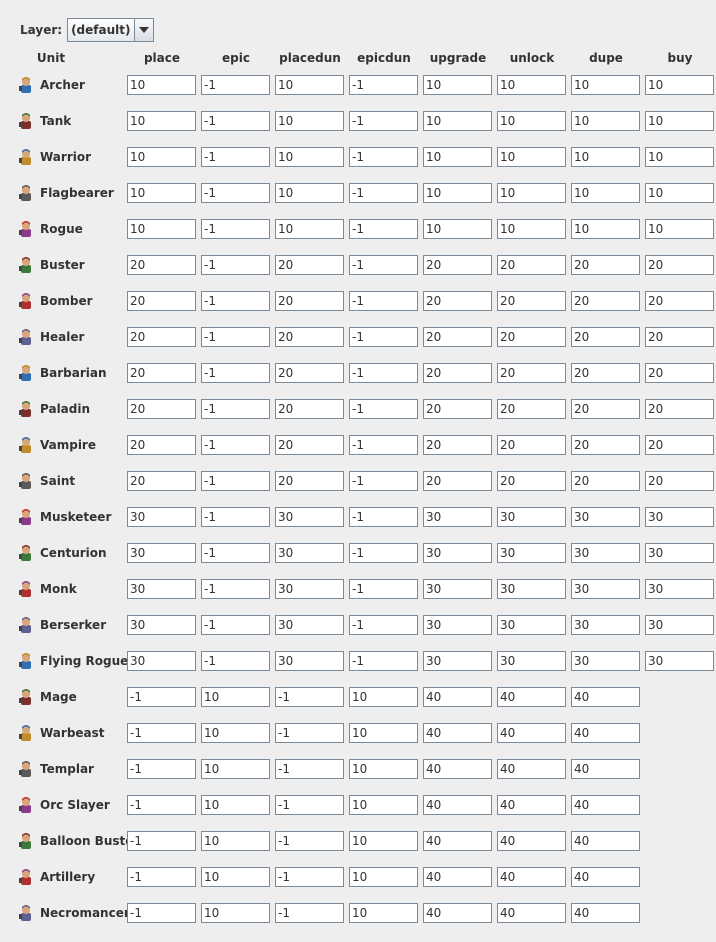  What do you see at coordinates (309, 553) in the screenshot?
I see `placedun-field: 30` at bounding box center [309, 553].